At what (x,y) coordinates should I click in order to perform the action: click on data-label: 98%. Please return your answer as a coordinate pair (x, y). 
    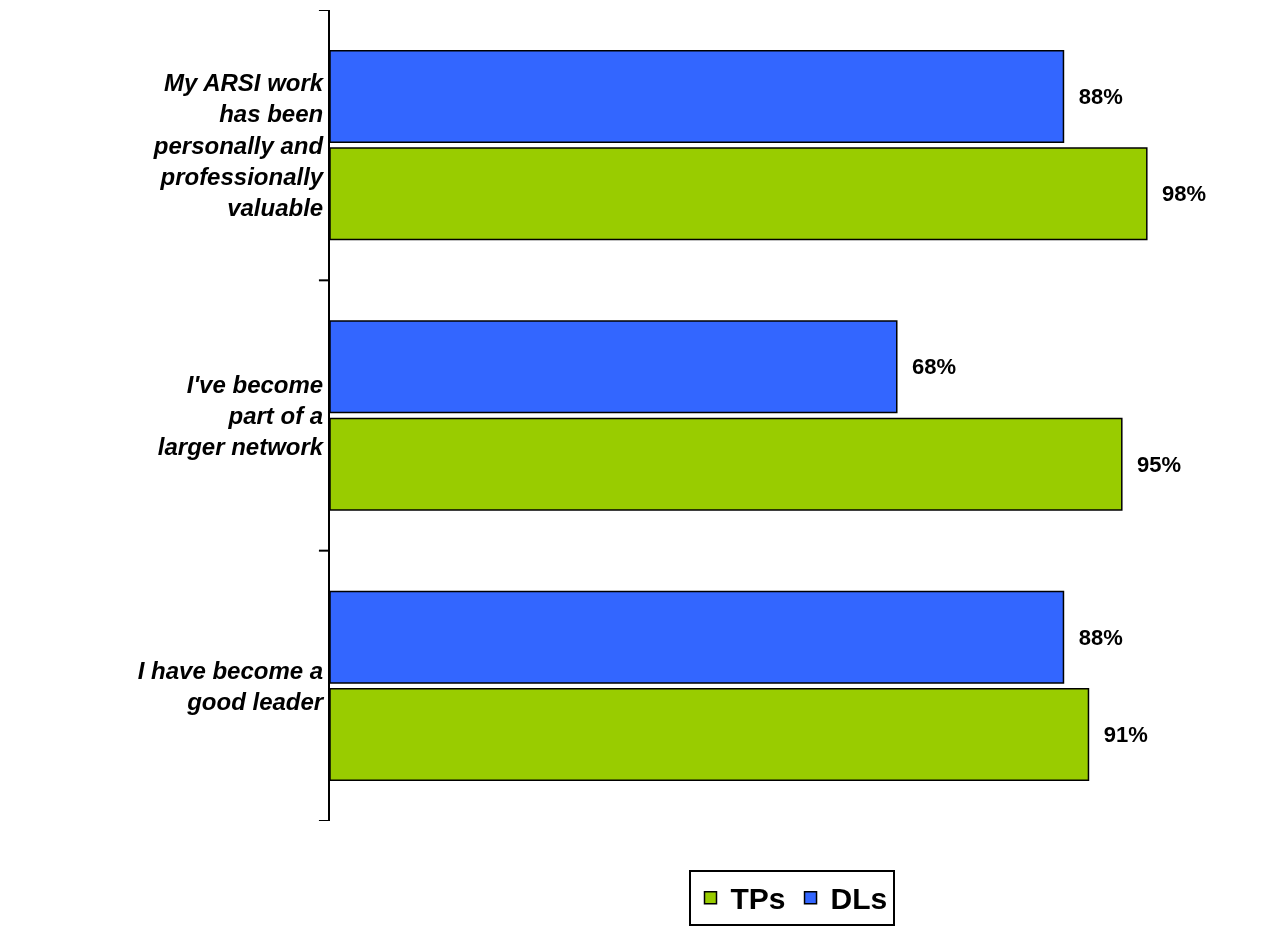
    Looking at the image, I should click on (1178, 194).